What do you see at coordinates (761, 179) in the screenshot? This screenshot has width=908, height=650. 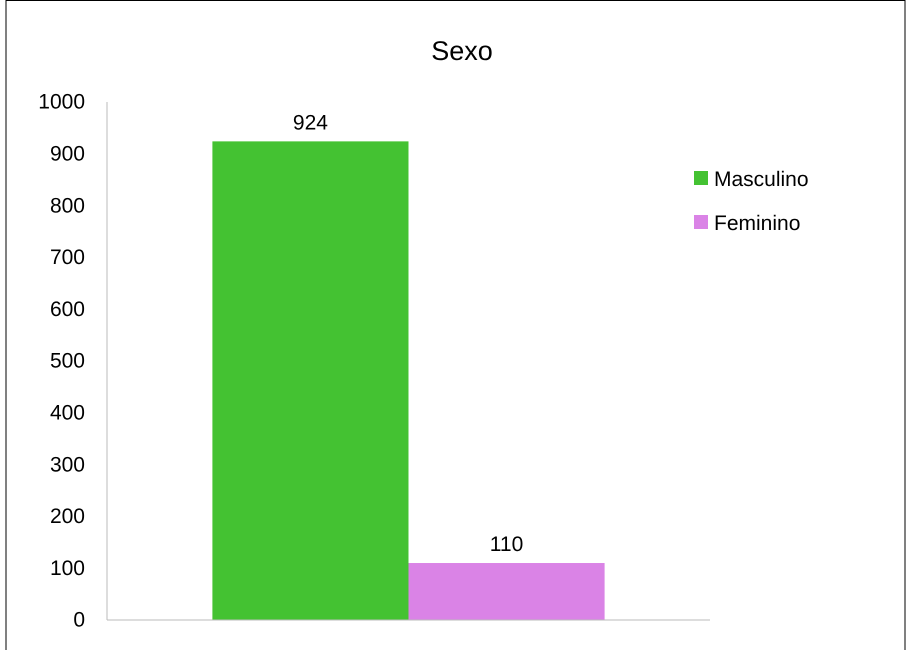 I see `legend-label: Masculino` at bounding box center [761, 179].